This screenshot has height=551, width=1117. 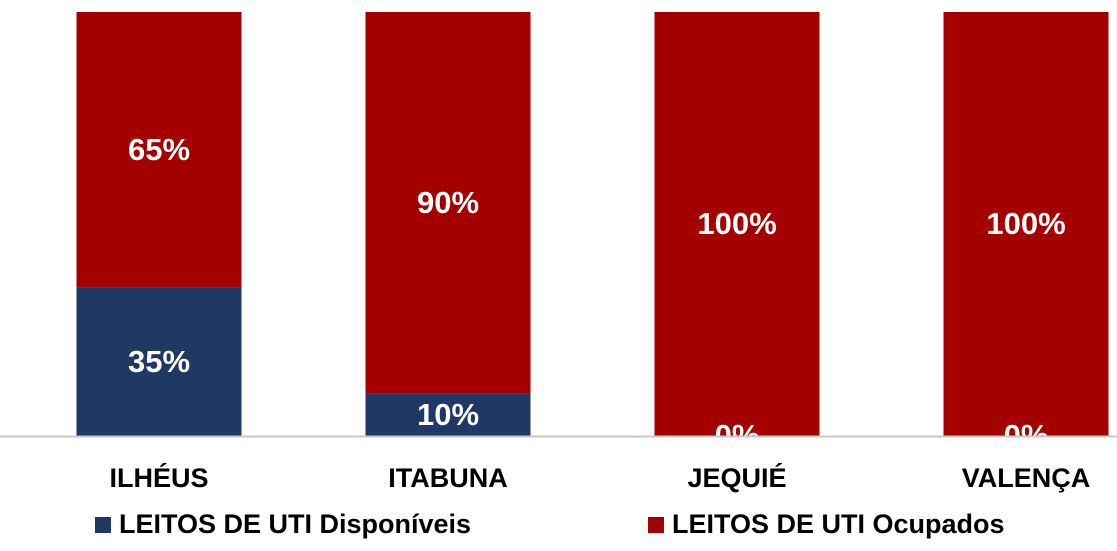 I want to click on x-tick-label: JEQUIÉ, so click(x=736, y=477).